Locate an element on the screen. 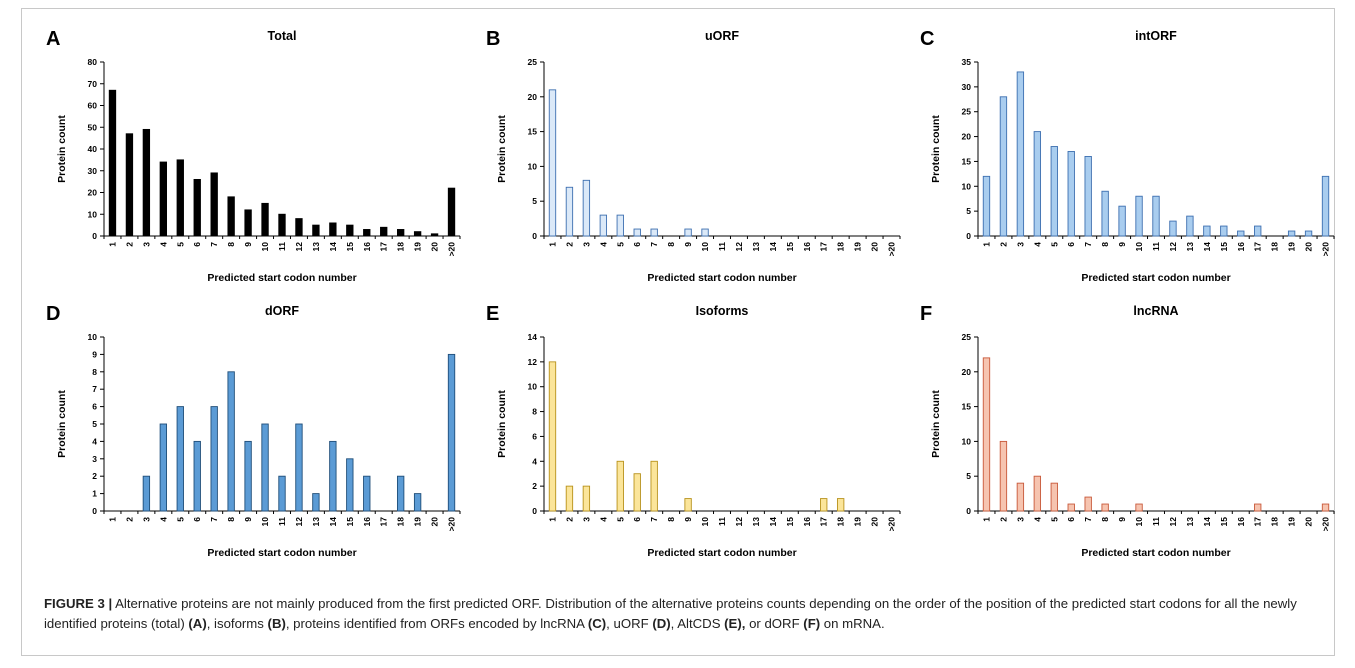  chart-title: Isoforms is located at coordinates (722, 311).